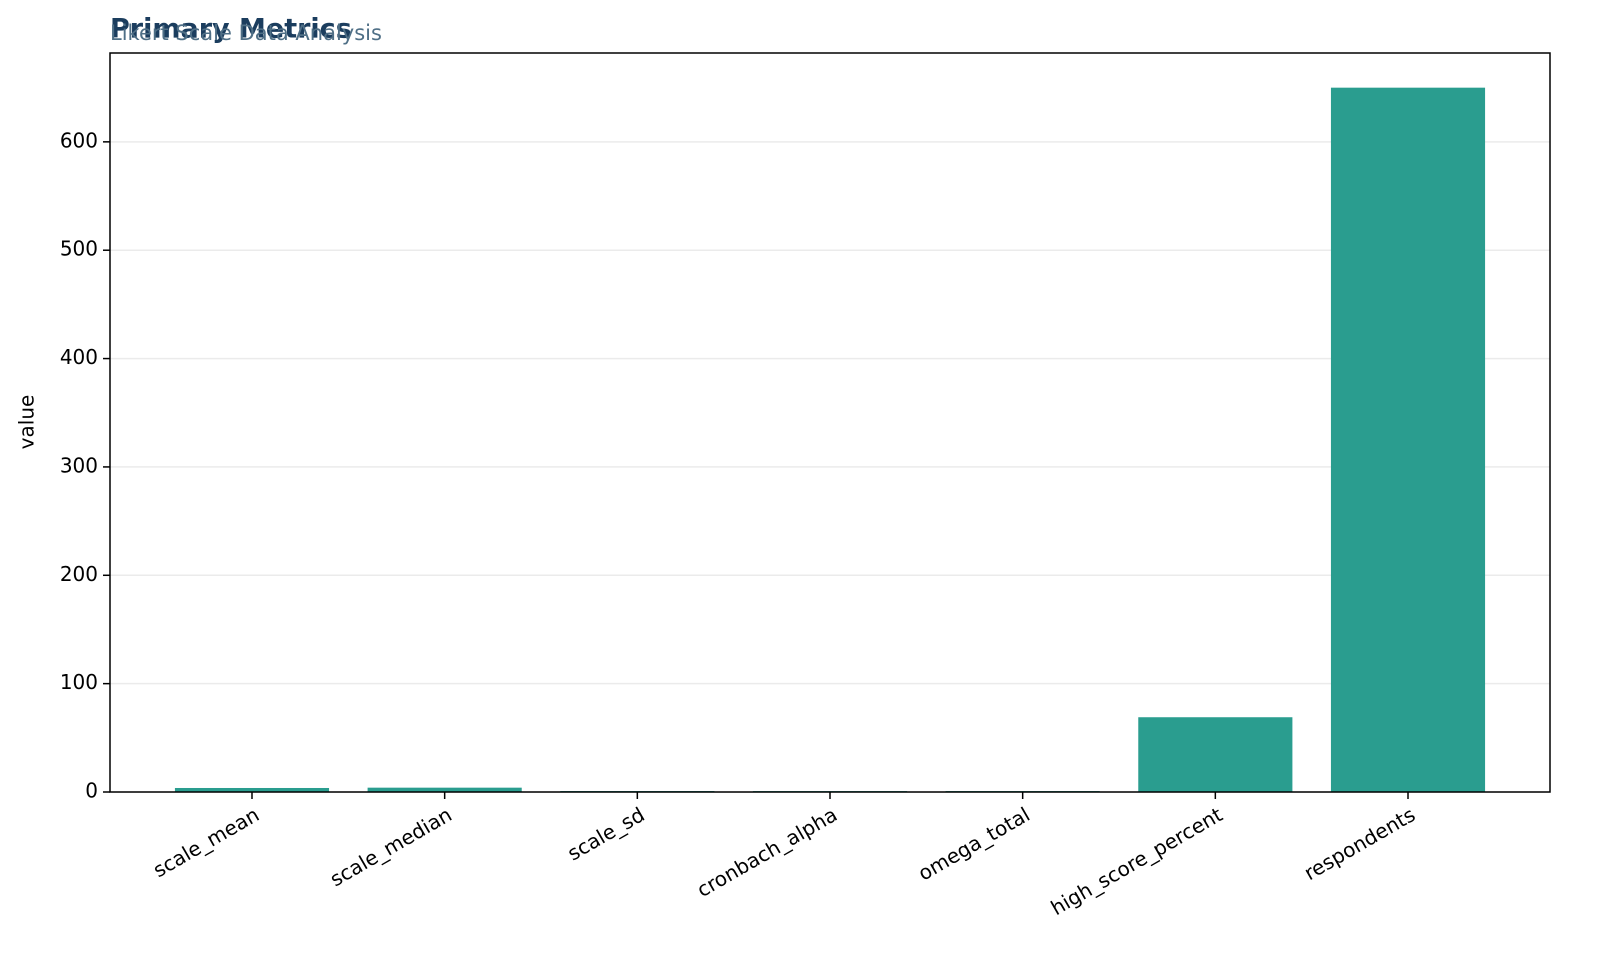 The image size is (1600, 979). What do you see at coordinates (79, 249) in the screenshot?
I see `y-tick-label: 500` at bounding box center [79, 249].